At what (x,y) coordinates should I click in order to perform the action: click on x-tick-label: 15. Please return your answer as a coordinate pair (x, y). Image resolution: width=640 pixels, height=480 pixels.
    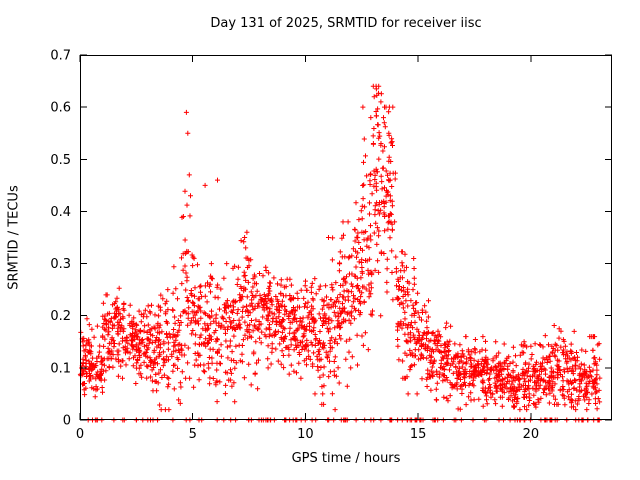
    Looking at the image, I should click on (418, 434).